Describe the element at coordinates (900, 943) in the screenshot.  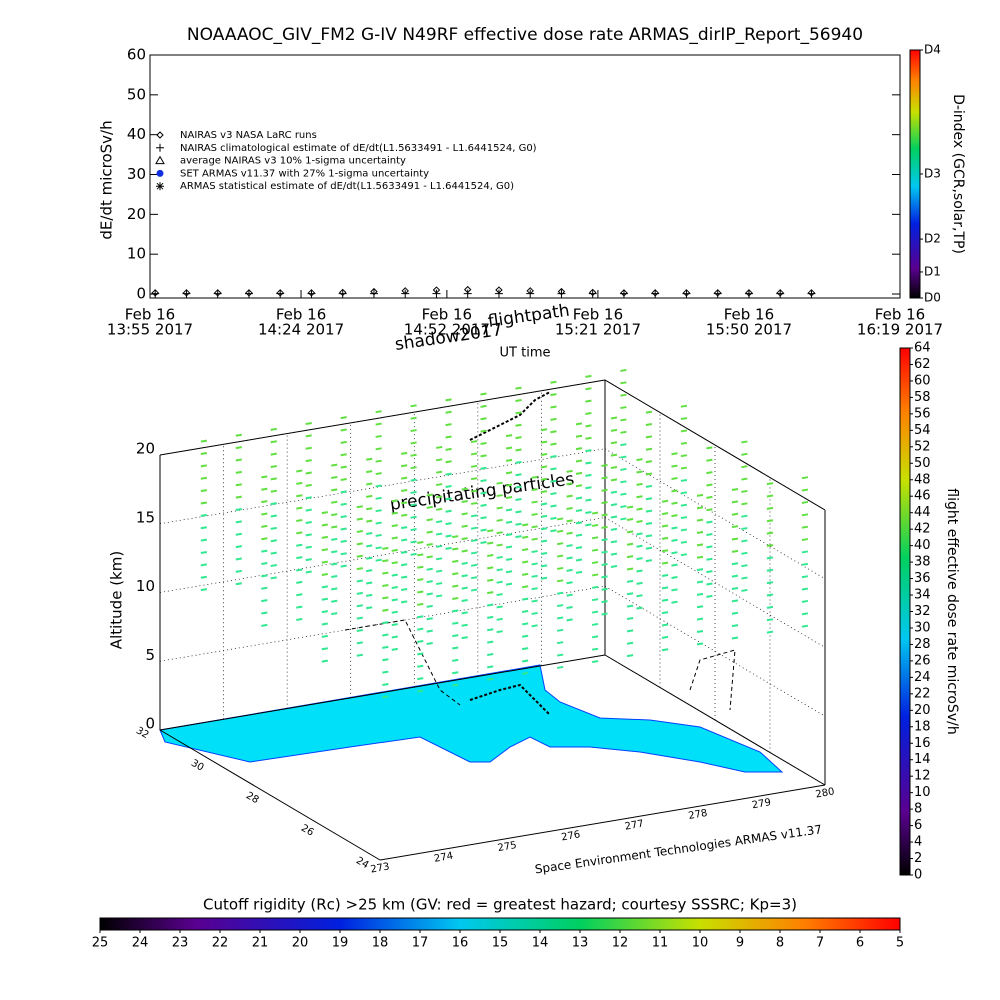
I see `colorbar-tick-label: 5` at that location.